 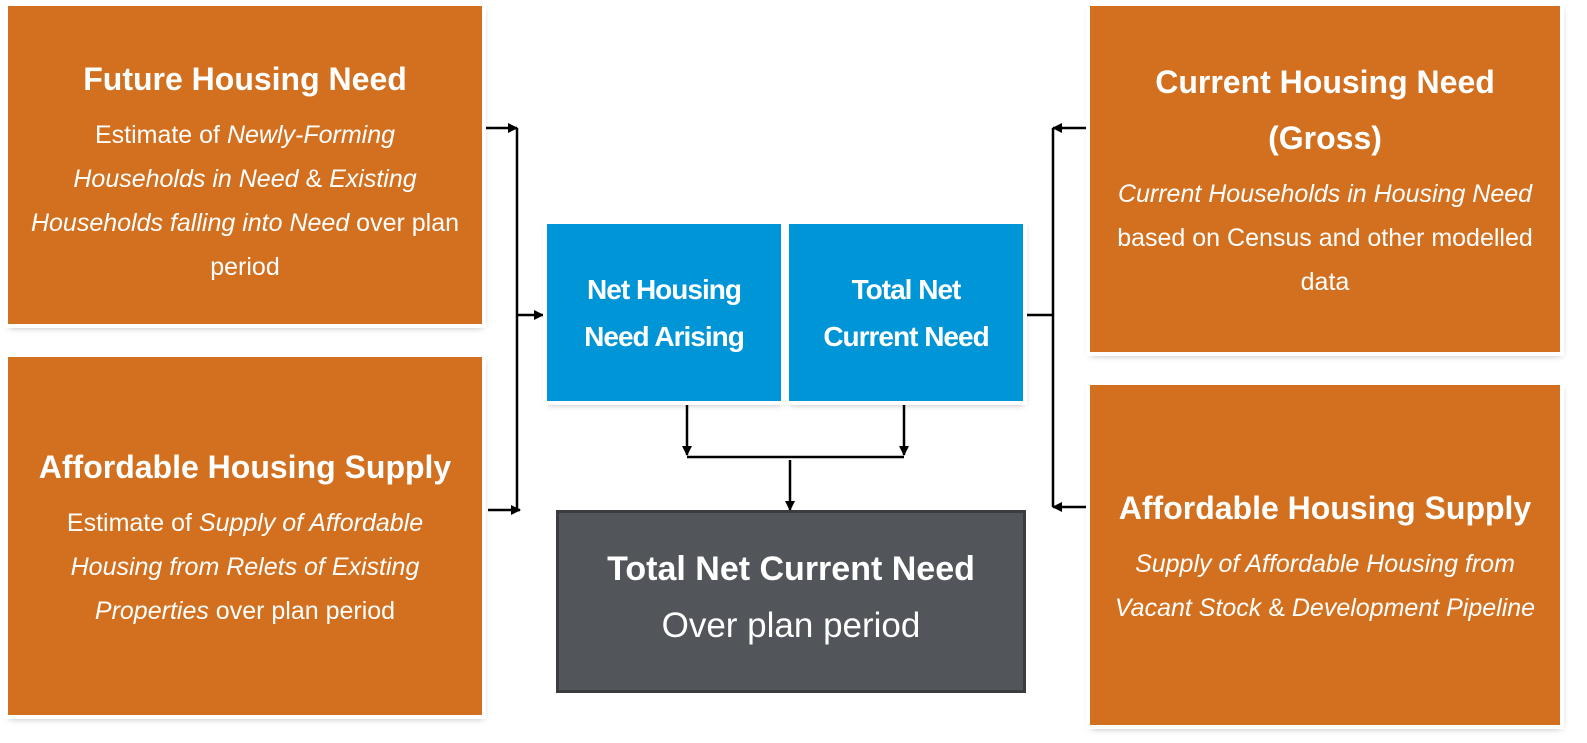 I want to click on box-title: Current Housing Need (Gross), so click(x=1325, y=110).